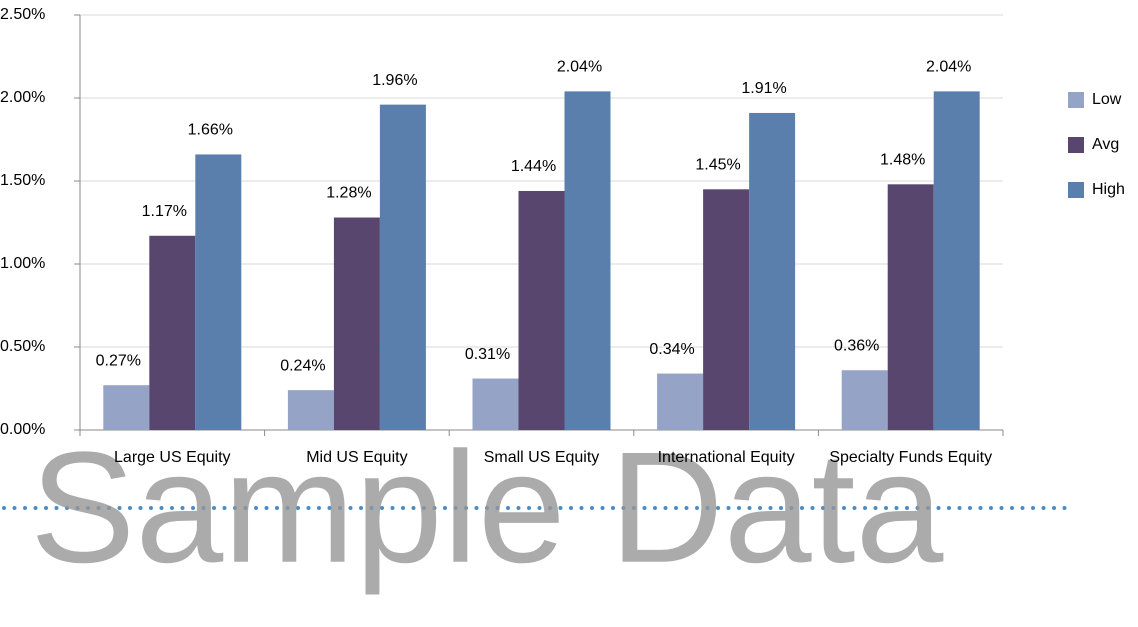  What do you see at coordinates (210, 130) in the screenshot?
I see `data-label: 1.66%` at bounding box center [210, 130].